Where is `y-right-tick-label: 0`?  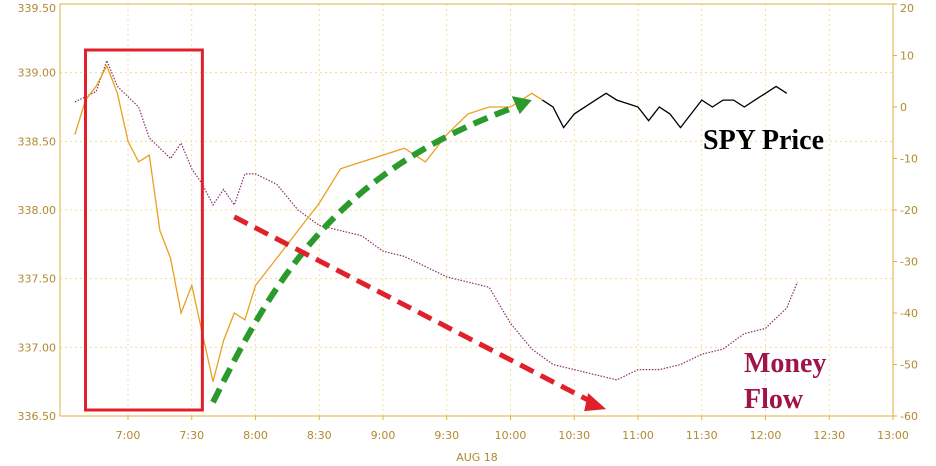 y-right-tick-label: 0 is located at coordinates (903, 107).